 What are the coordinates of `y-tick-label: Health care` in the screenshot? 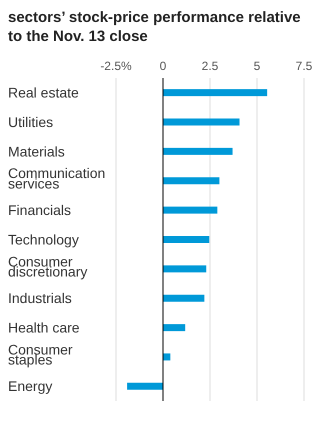 It's located at (44, 327).